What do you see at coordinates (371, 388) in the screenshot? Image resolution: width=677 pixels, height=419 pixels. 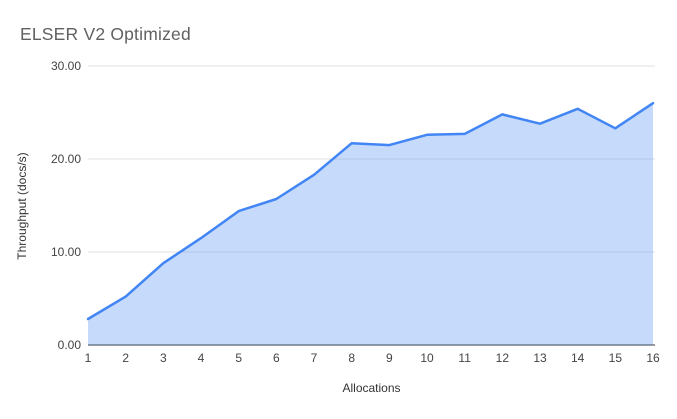 I see `x-axis-title: Allocations` at bounding box center [371, 388].